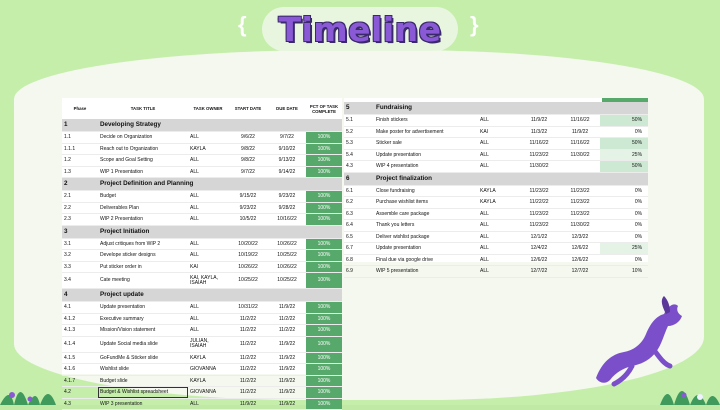 This screenshot has height=410, width=720. Describe the element at coordinates (539, 166) in the screenshot. I see `start-date-cell: 11/30/22` at that location.